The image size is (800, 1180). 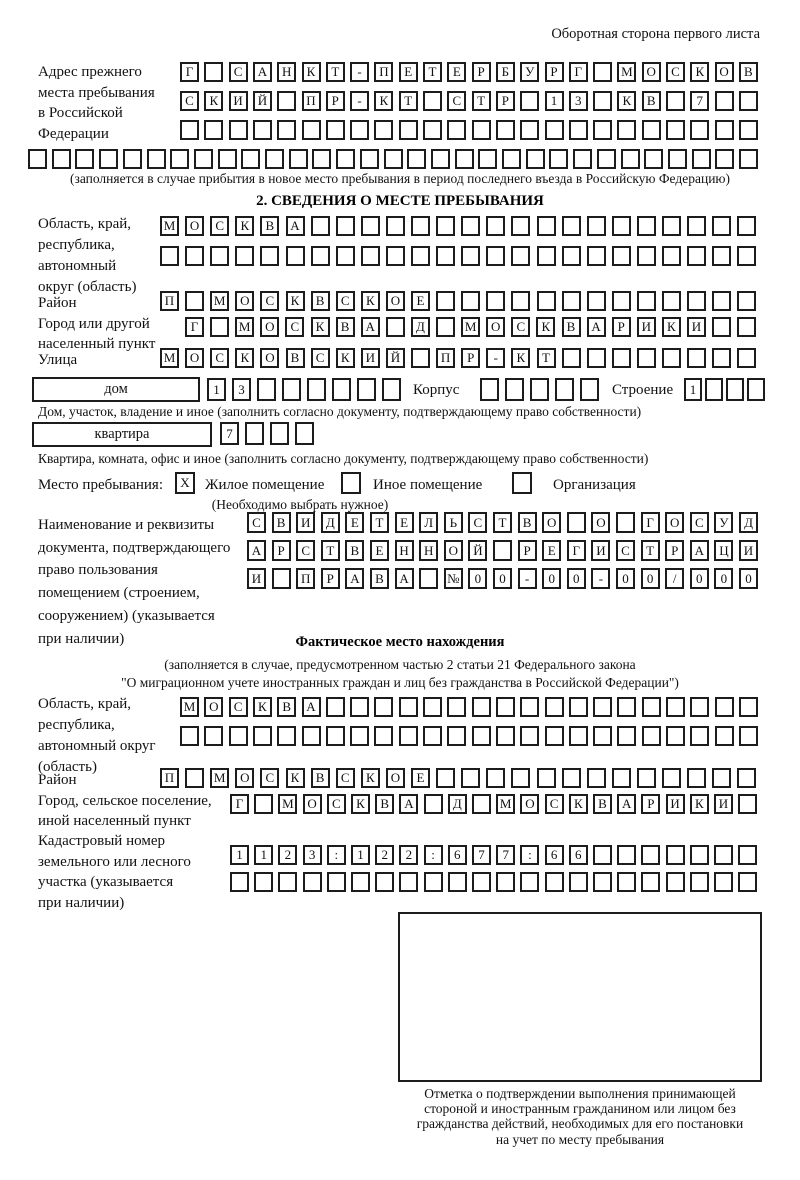 What do you see at coordinates (650, 550) in the screenshot?
I see `char-cell: Т` at bounding box center [650, 550].